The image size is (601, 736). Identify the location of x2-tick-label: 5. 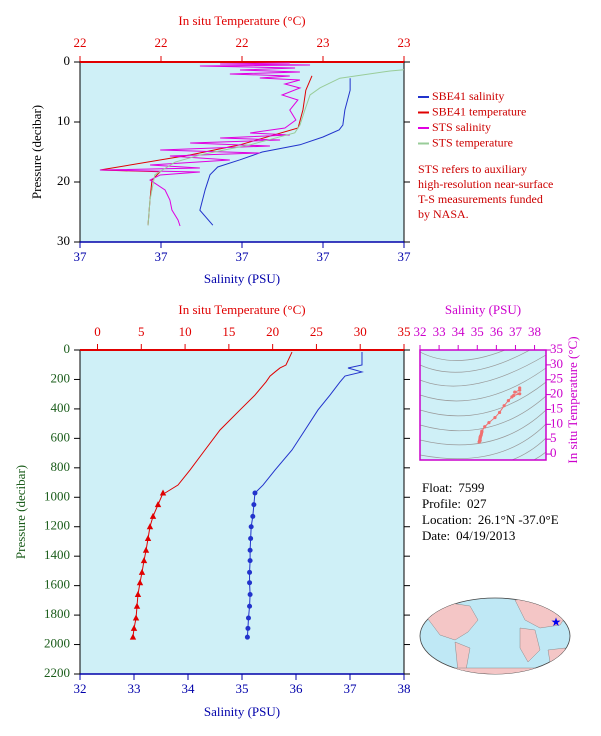
(141, 331).